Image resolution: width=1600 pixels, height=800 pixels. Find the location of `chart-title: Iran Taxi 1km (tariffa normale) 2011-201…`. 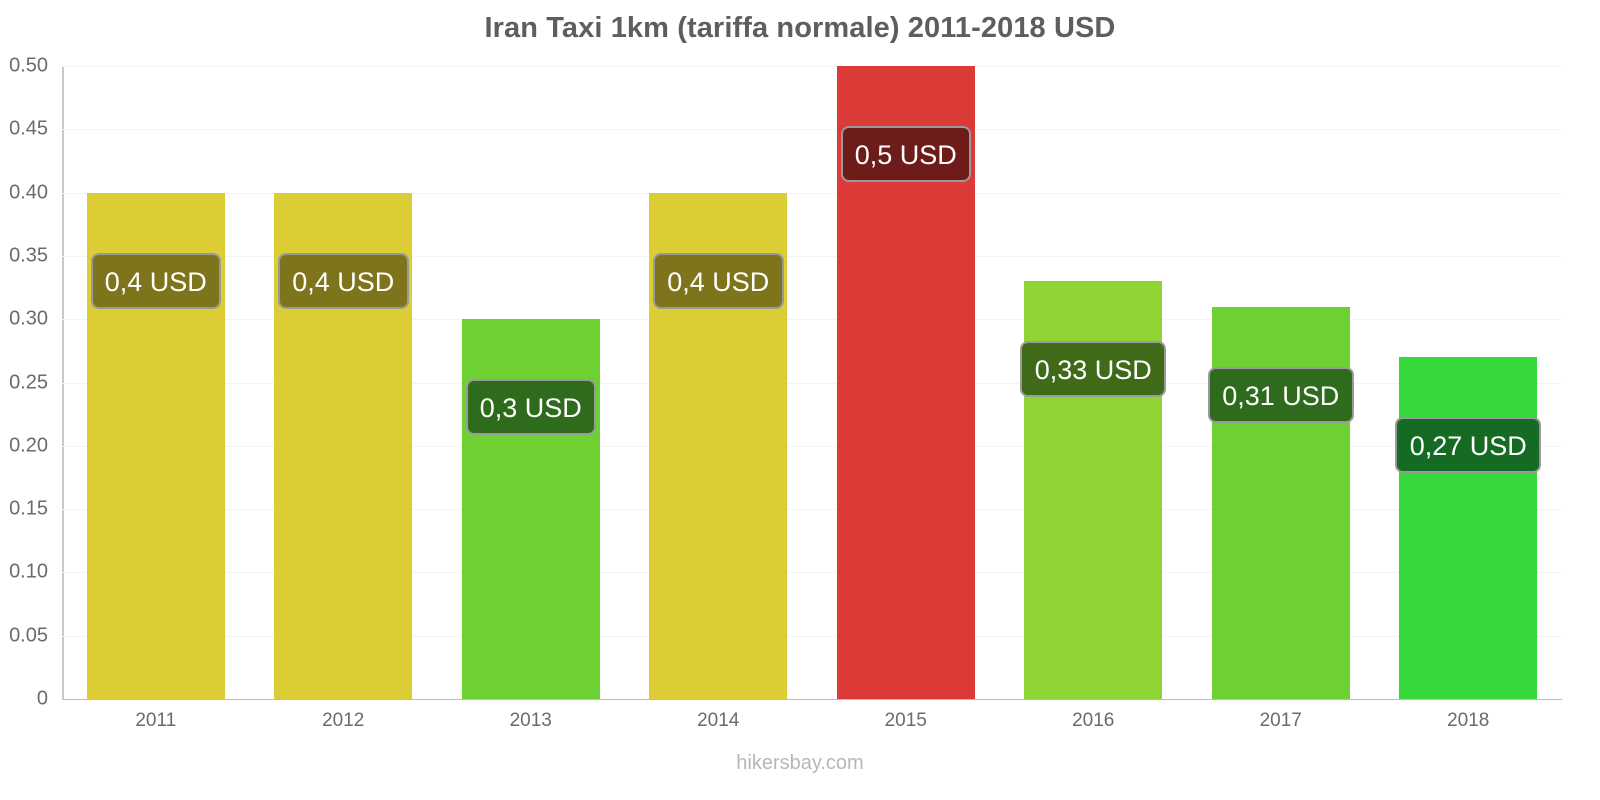

chart-title: Iran Taxi 1km (tariffa normale) 2011-201… is located at coordinates (800, 28).